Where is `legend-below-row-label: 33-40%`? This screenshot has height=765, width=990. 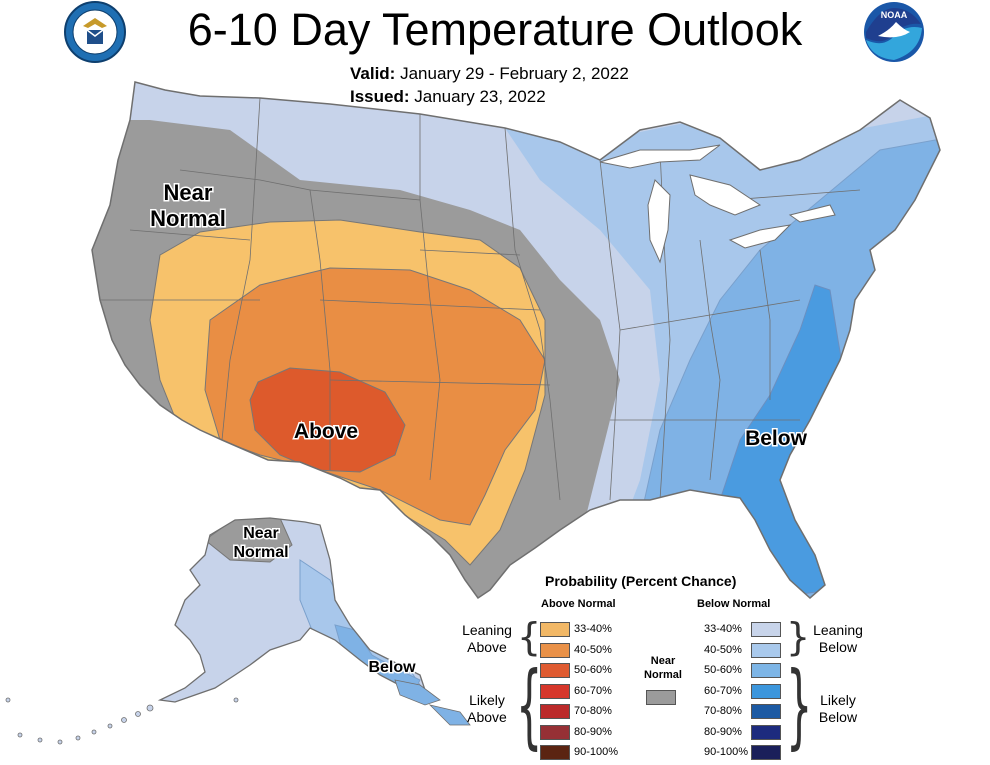 legend-below-row-label: 33-40% is located at coordinates (723, 629).